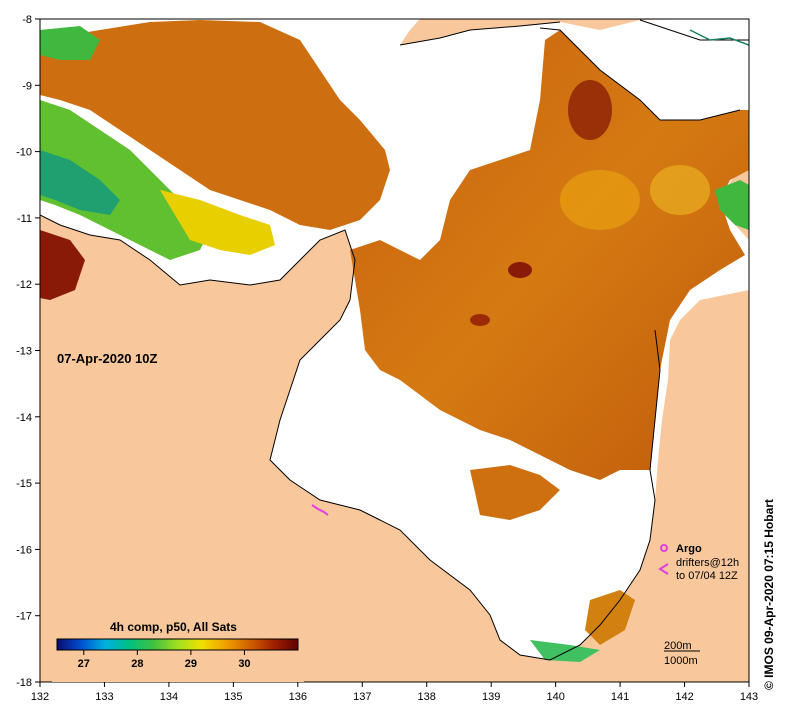 The width and height of the screenshot is (791, 716). What do you see at coordinates (515, 492) in the screenshot?
I see `sst-data-south` at bounding box center [515, 492].